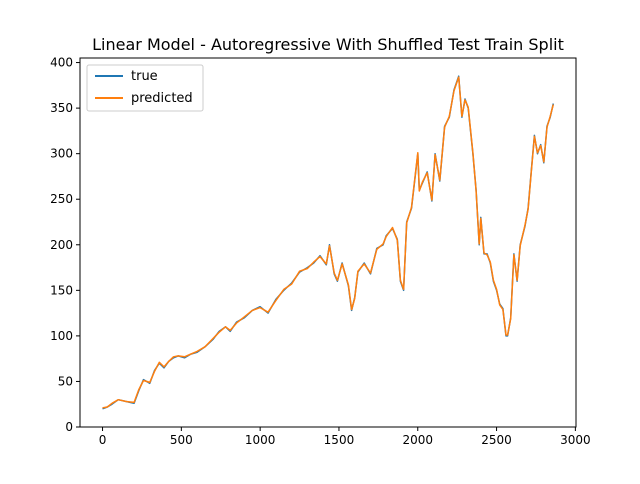 The height and width of the screenshot is (484, 640). What do you see at coordinates (496, 440) in the screenshot?
I see `x-tick-label: 2500` at bounding box center [496, 440].